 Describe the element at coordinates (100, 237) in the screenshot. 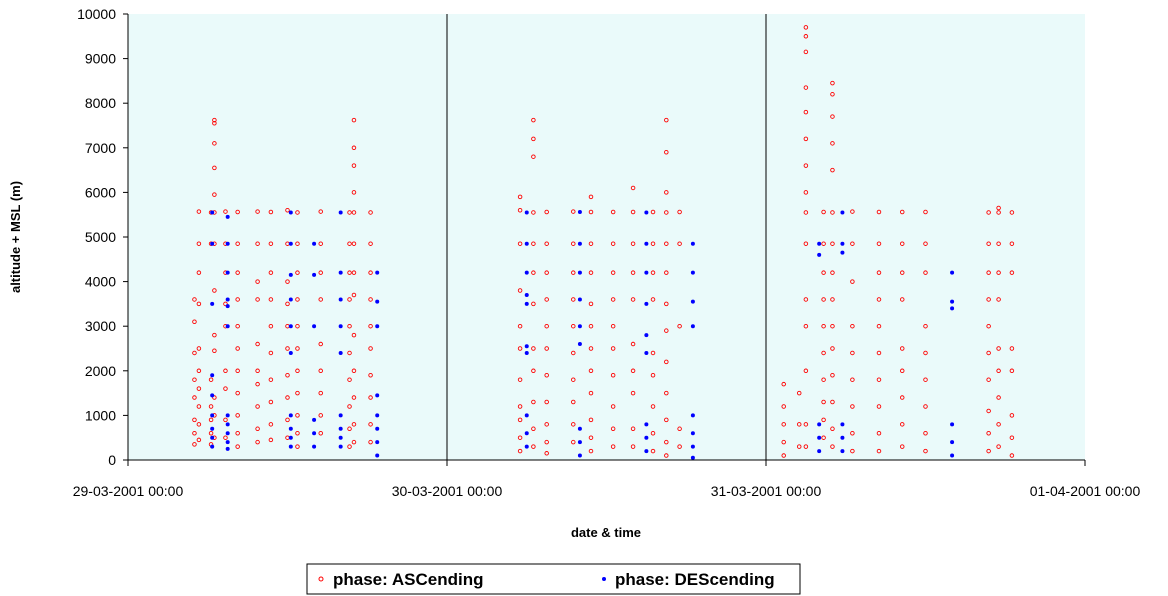

I see `y-tick-label: 5000` at that location.